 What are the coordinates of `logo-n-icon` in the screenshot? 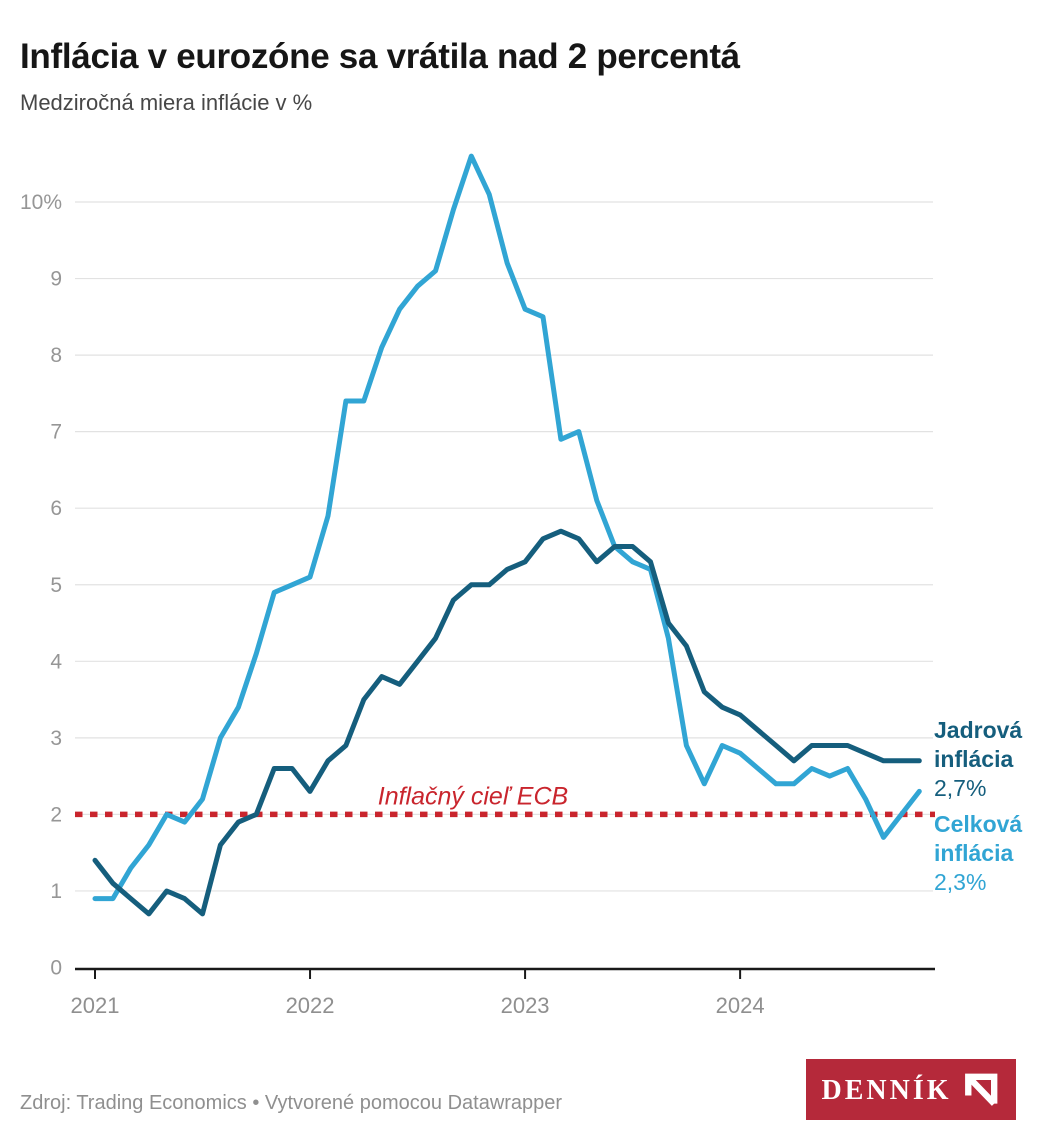 It's located at (980, 1089).